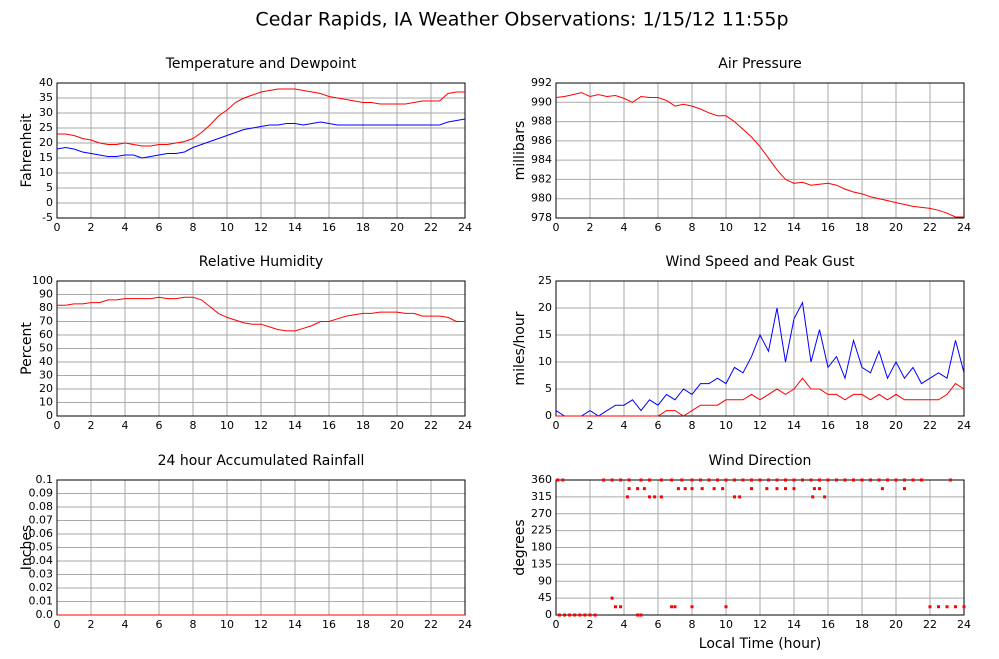  Describe the element at coordinates (760, 397) in the screenshot. I see `data-line` at that location.